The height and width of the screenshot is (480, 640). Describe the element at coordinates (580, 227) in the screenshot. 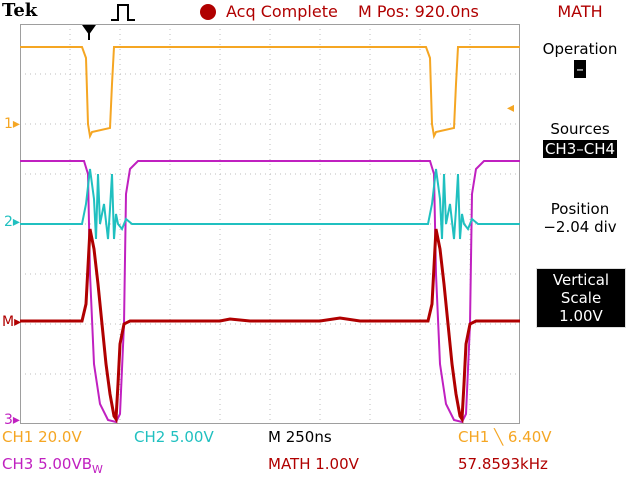

I see `position-value: −2.04 div` at that location.